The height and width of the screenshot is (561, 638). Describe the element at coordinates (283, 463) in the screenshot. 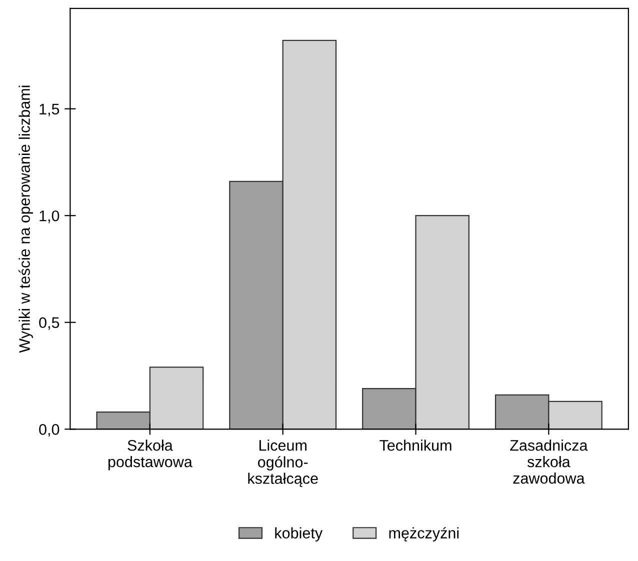

I see `x-tick-label: Liceum ogólno- kształcące` at that location.